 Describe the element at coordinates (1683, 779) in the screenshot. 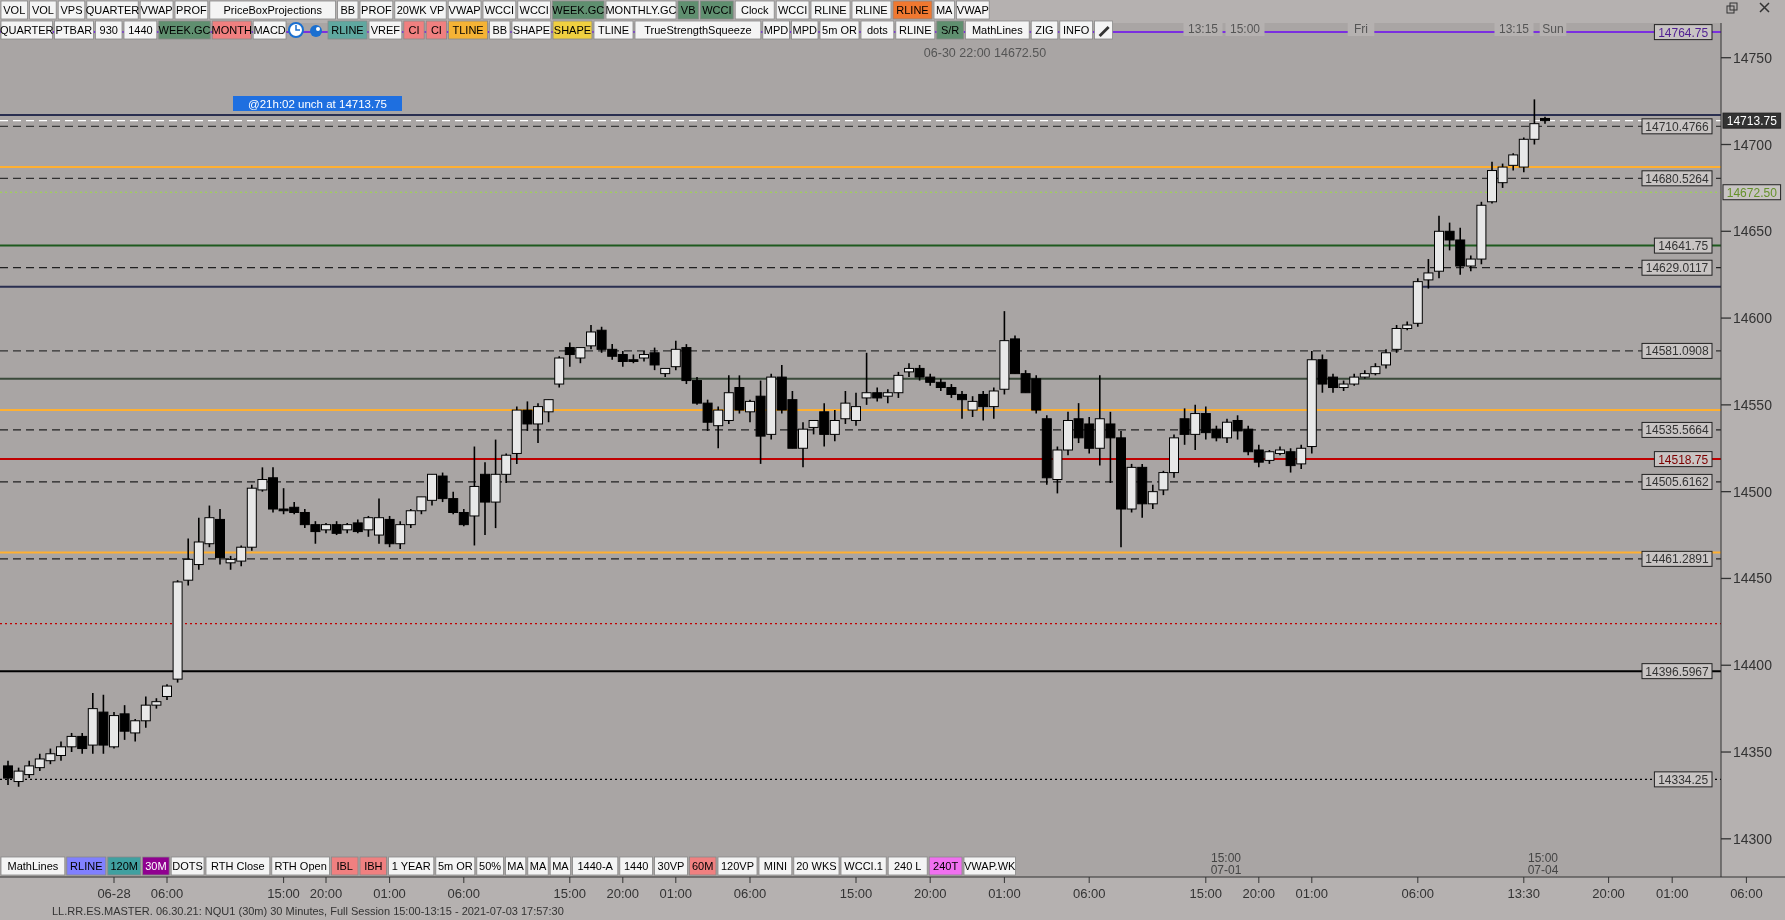

I see `ref-line-label: 14334.25` at that location.